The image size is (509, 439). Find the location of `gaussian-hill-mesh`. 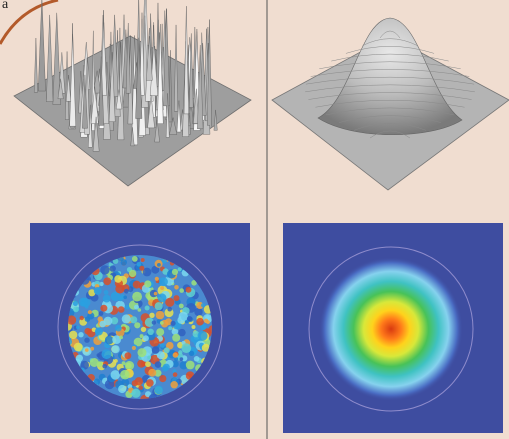

gaussian-hill-mesh is located at coordinates (390, 84).